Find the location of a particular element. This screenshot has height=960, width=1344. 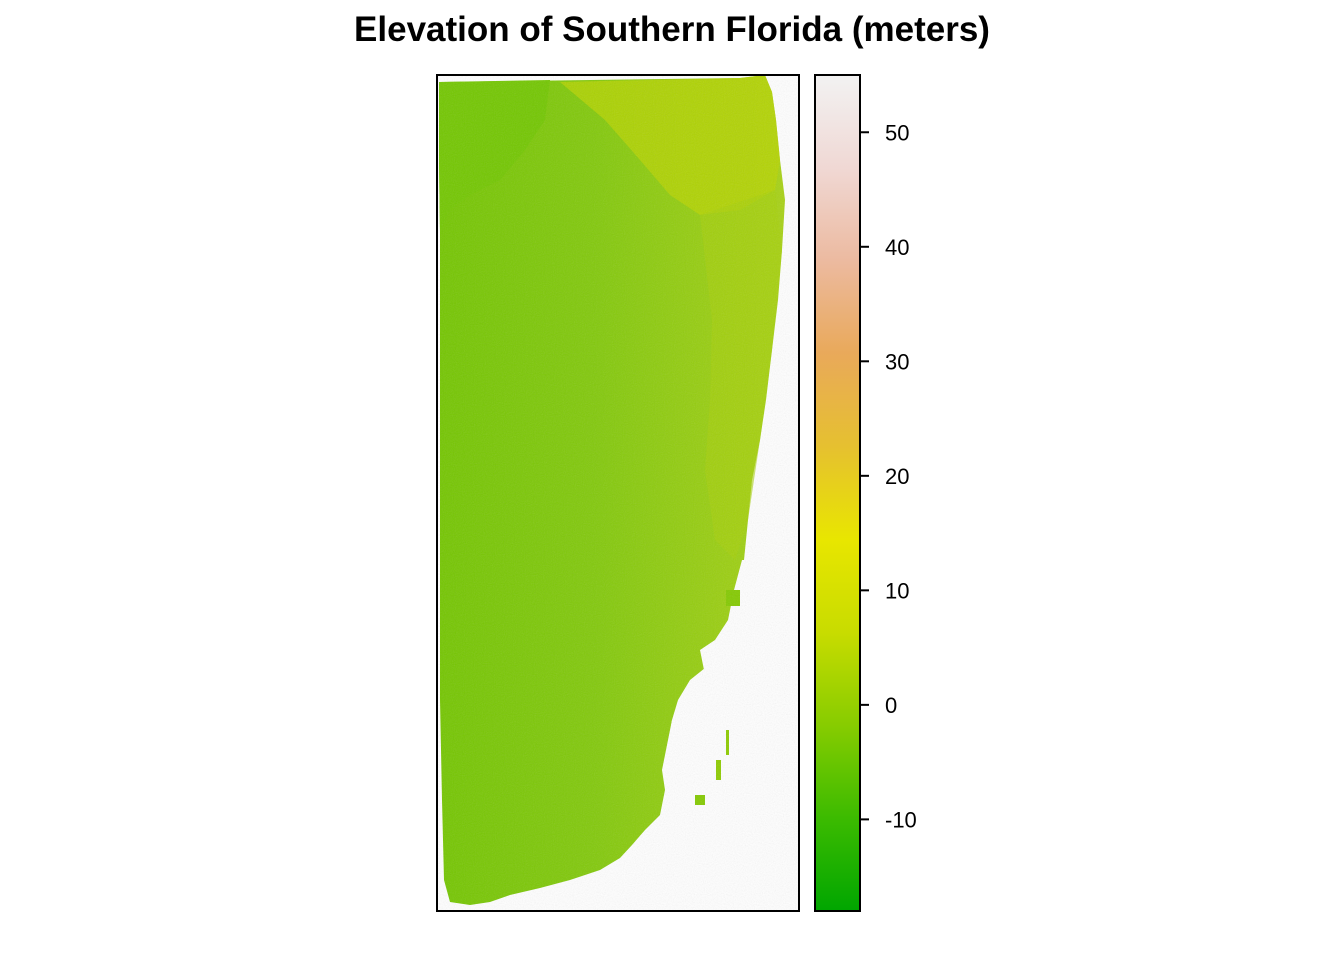

legend-colorbar: 50 40 30 20 10 0 -10 is located at coordinates (865, 493).